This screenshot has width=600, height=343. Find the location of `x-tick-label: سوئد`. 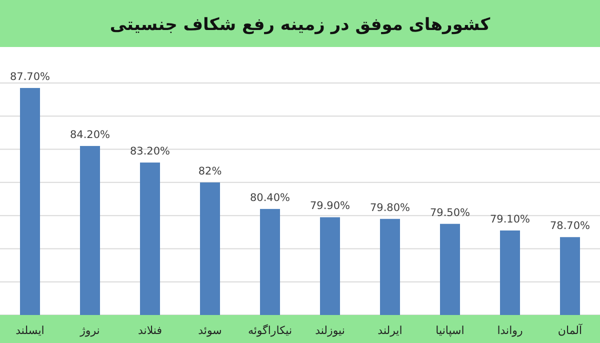

x-tick-label: سوئد is located at coordinates (210, 330).